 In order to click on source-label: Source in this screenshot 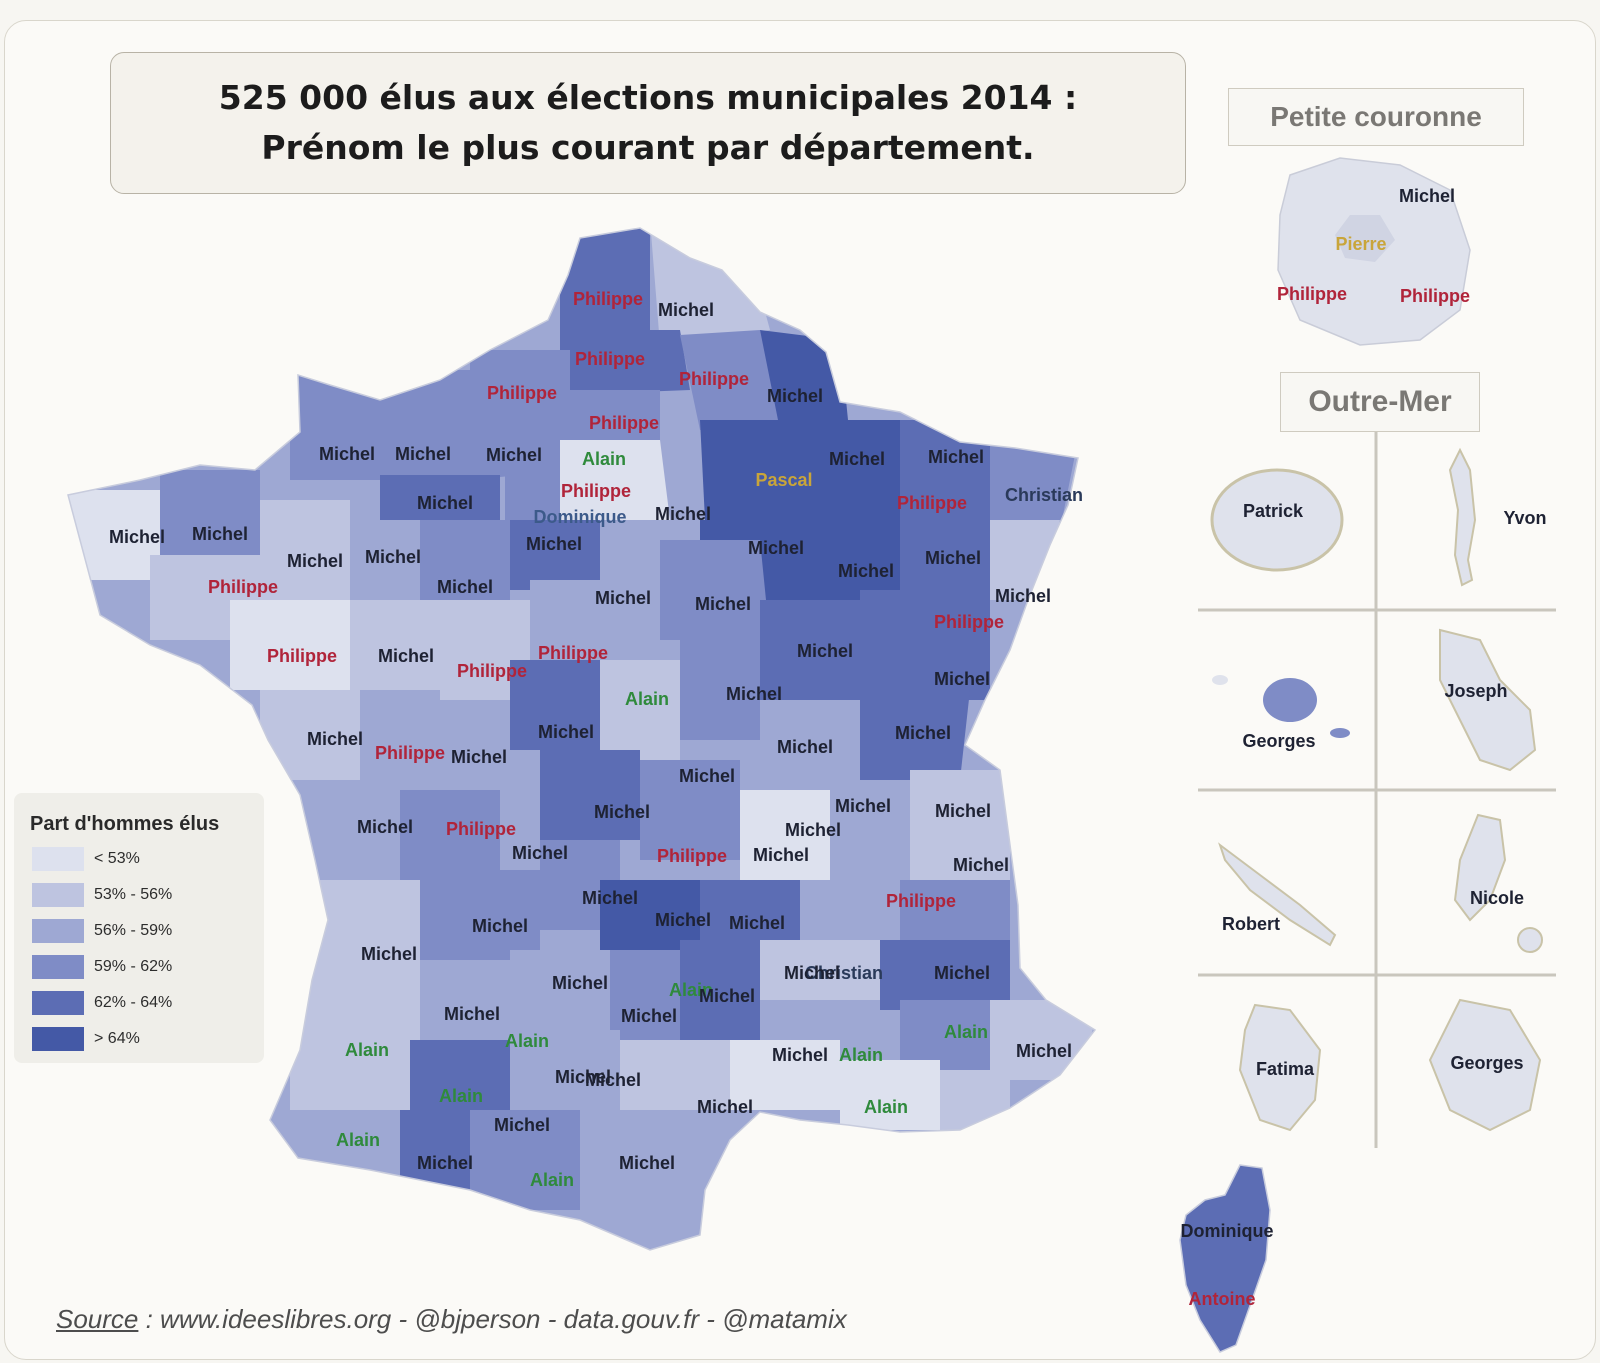, I will do `click(97, 1319)`.